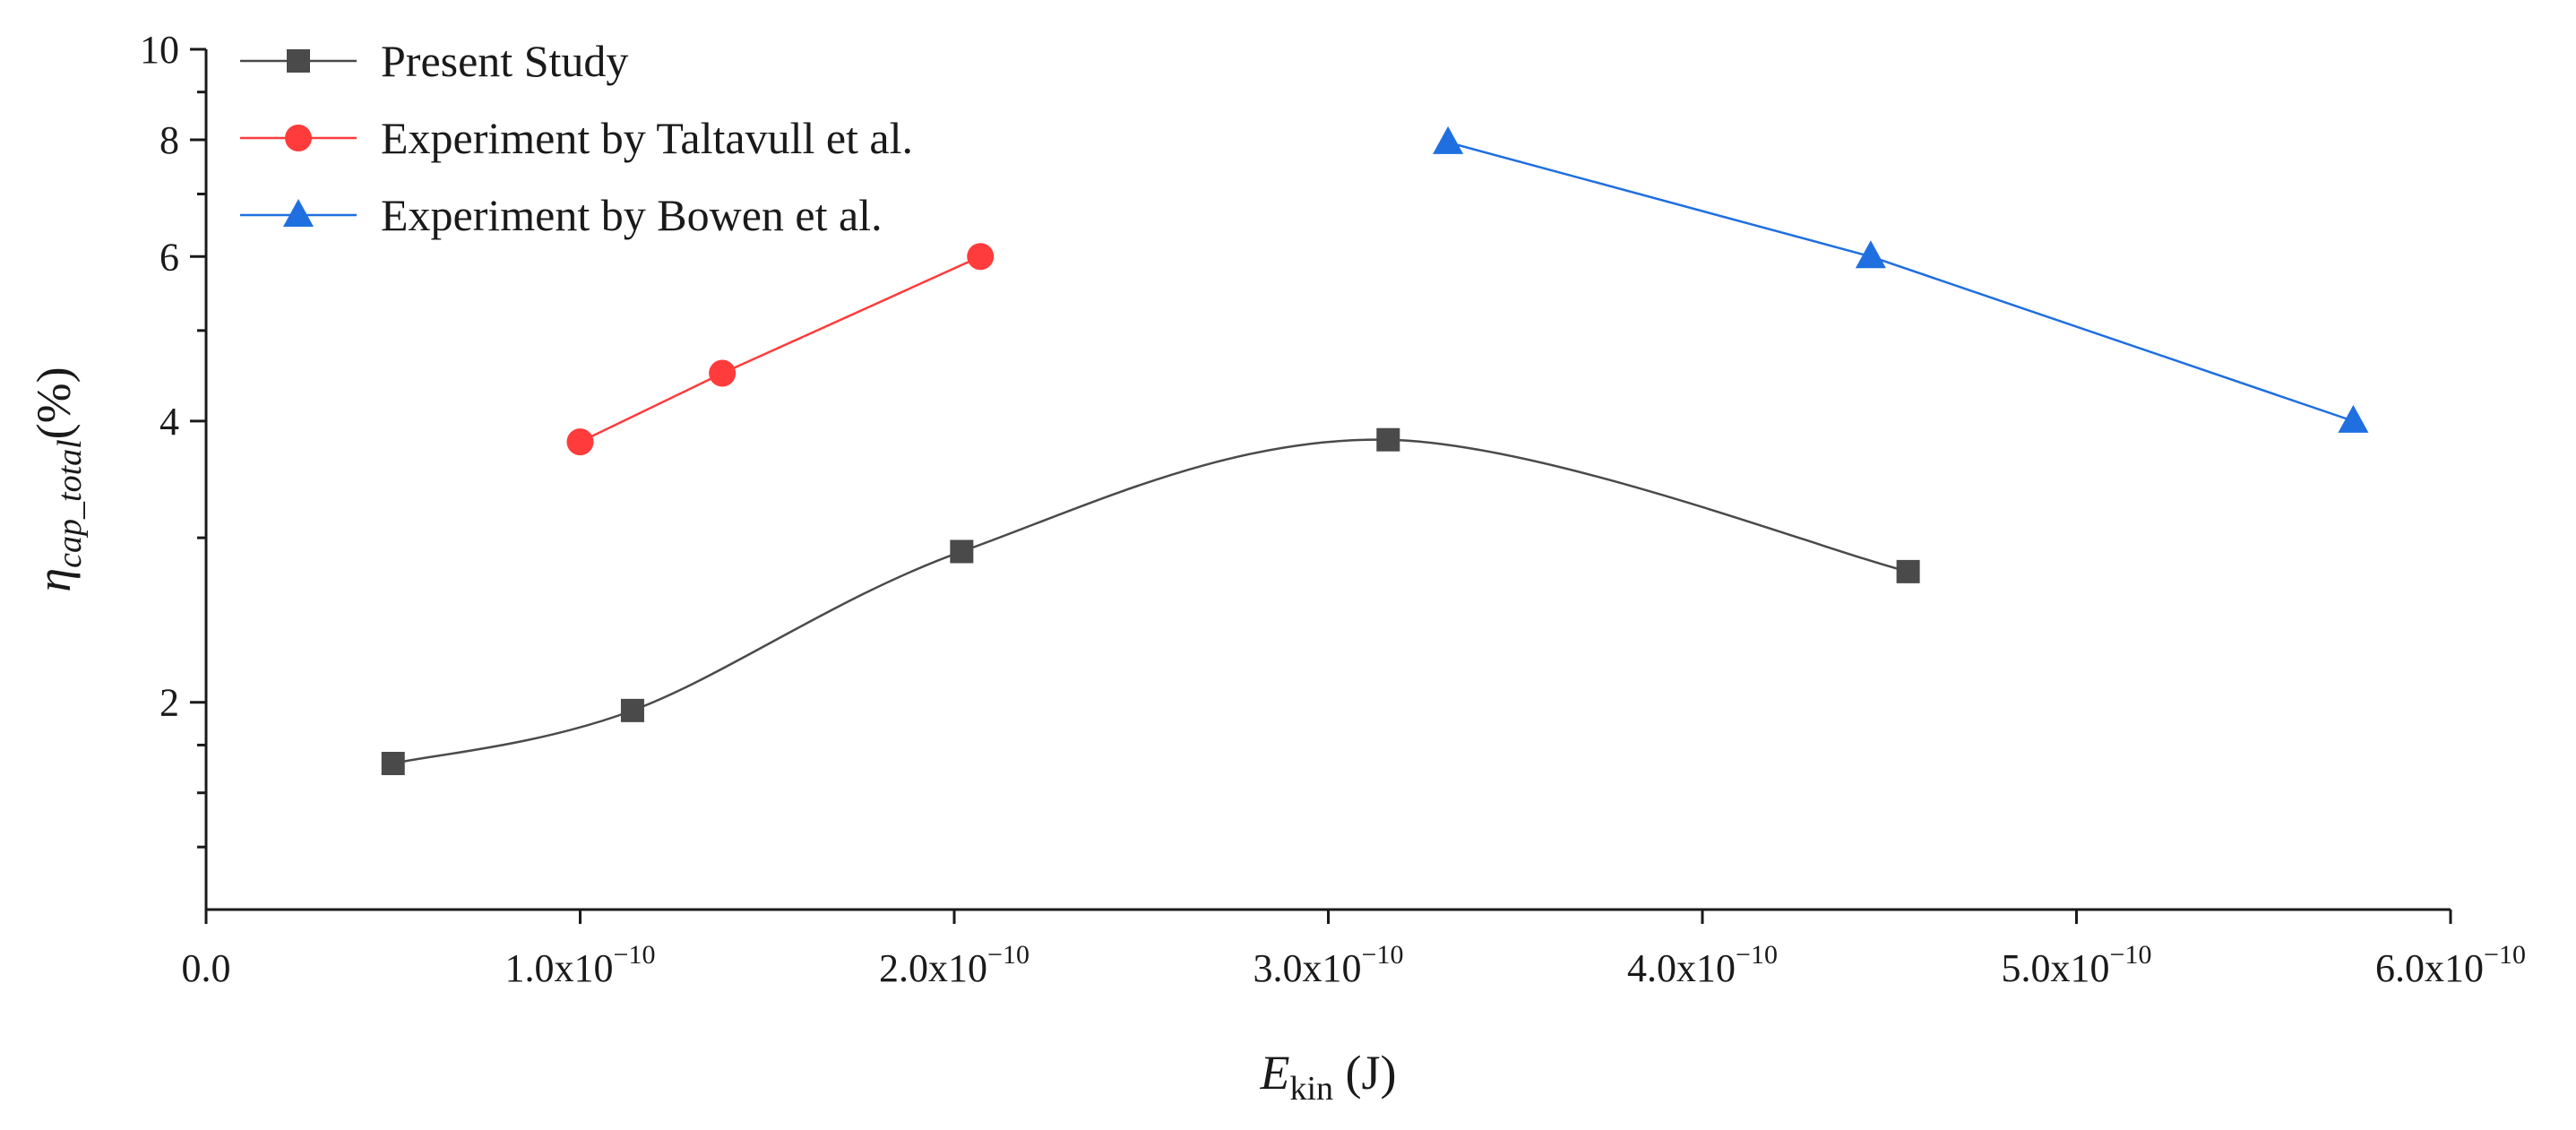 The image size is (2576, 1130). What do you see at coordinates (2077, 965) in the screenshot?
I see `x-tick-label: 5.0x10⁻¹⁰` at bounding box center [2077, 965].